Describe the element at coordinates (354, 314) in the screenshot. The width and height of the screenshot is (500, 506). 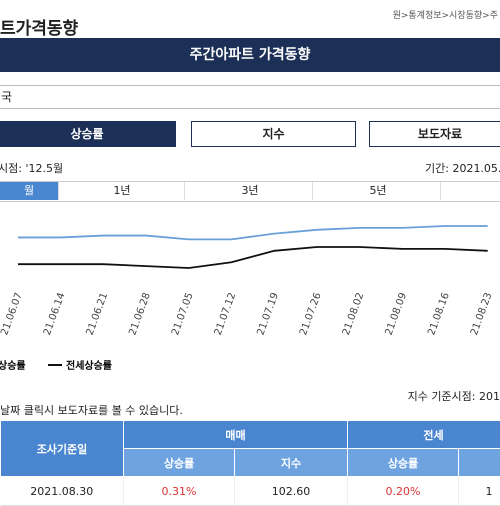
I see `x-tick-label: 21.08.02` at that location.